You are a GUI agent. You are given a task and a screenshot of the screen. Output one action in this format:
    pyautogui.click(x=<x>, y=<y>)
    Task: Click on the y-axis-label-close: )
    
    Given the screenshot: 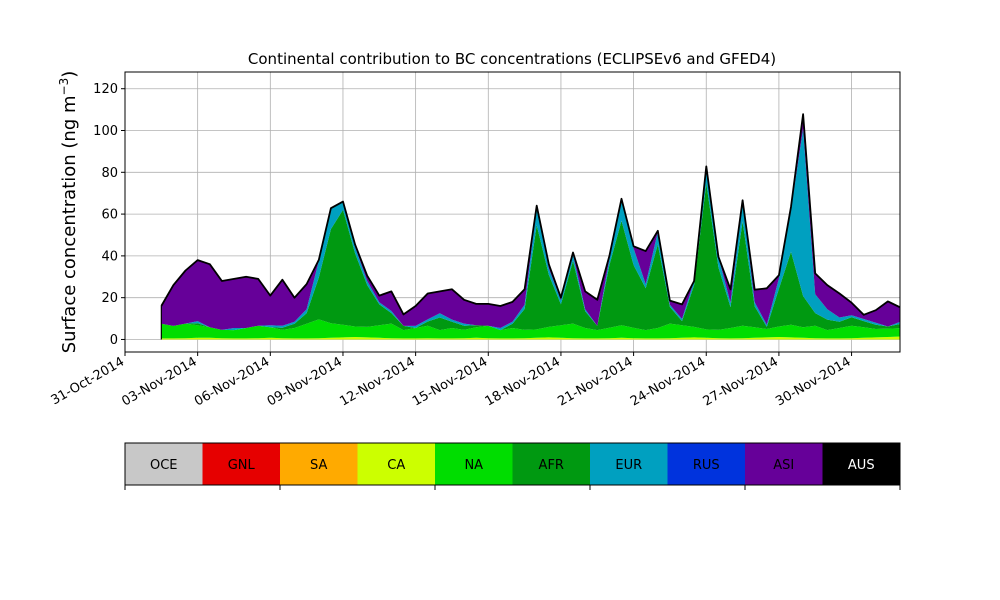 What is the action you would take?
    pyautogui.click(x=69, y=74)
    